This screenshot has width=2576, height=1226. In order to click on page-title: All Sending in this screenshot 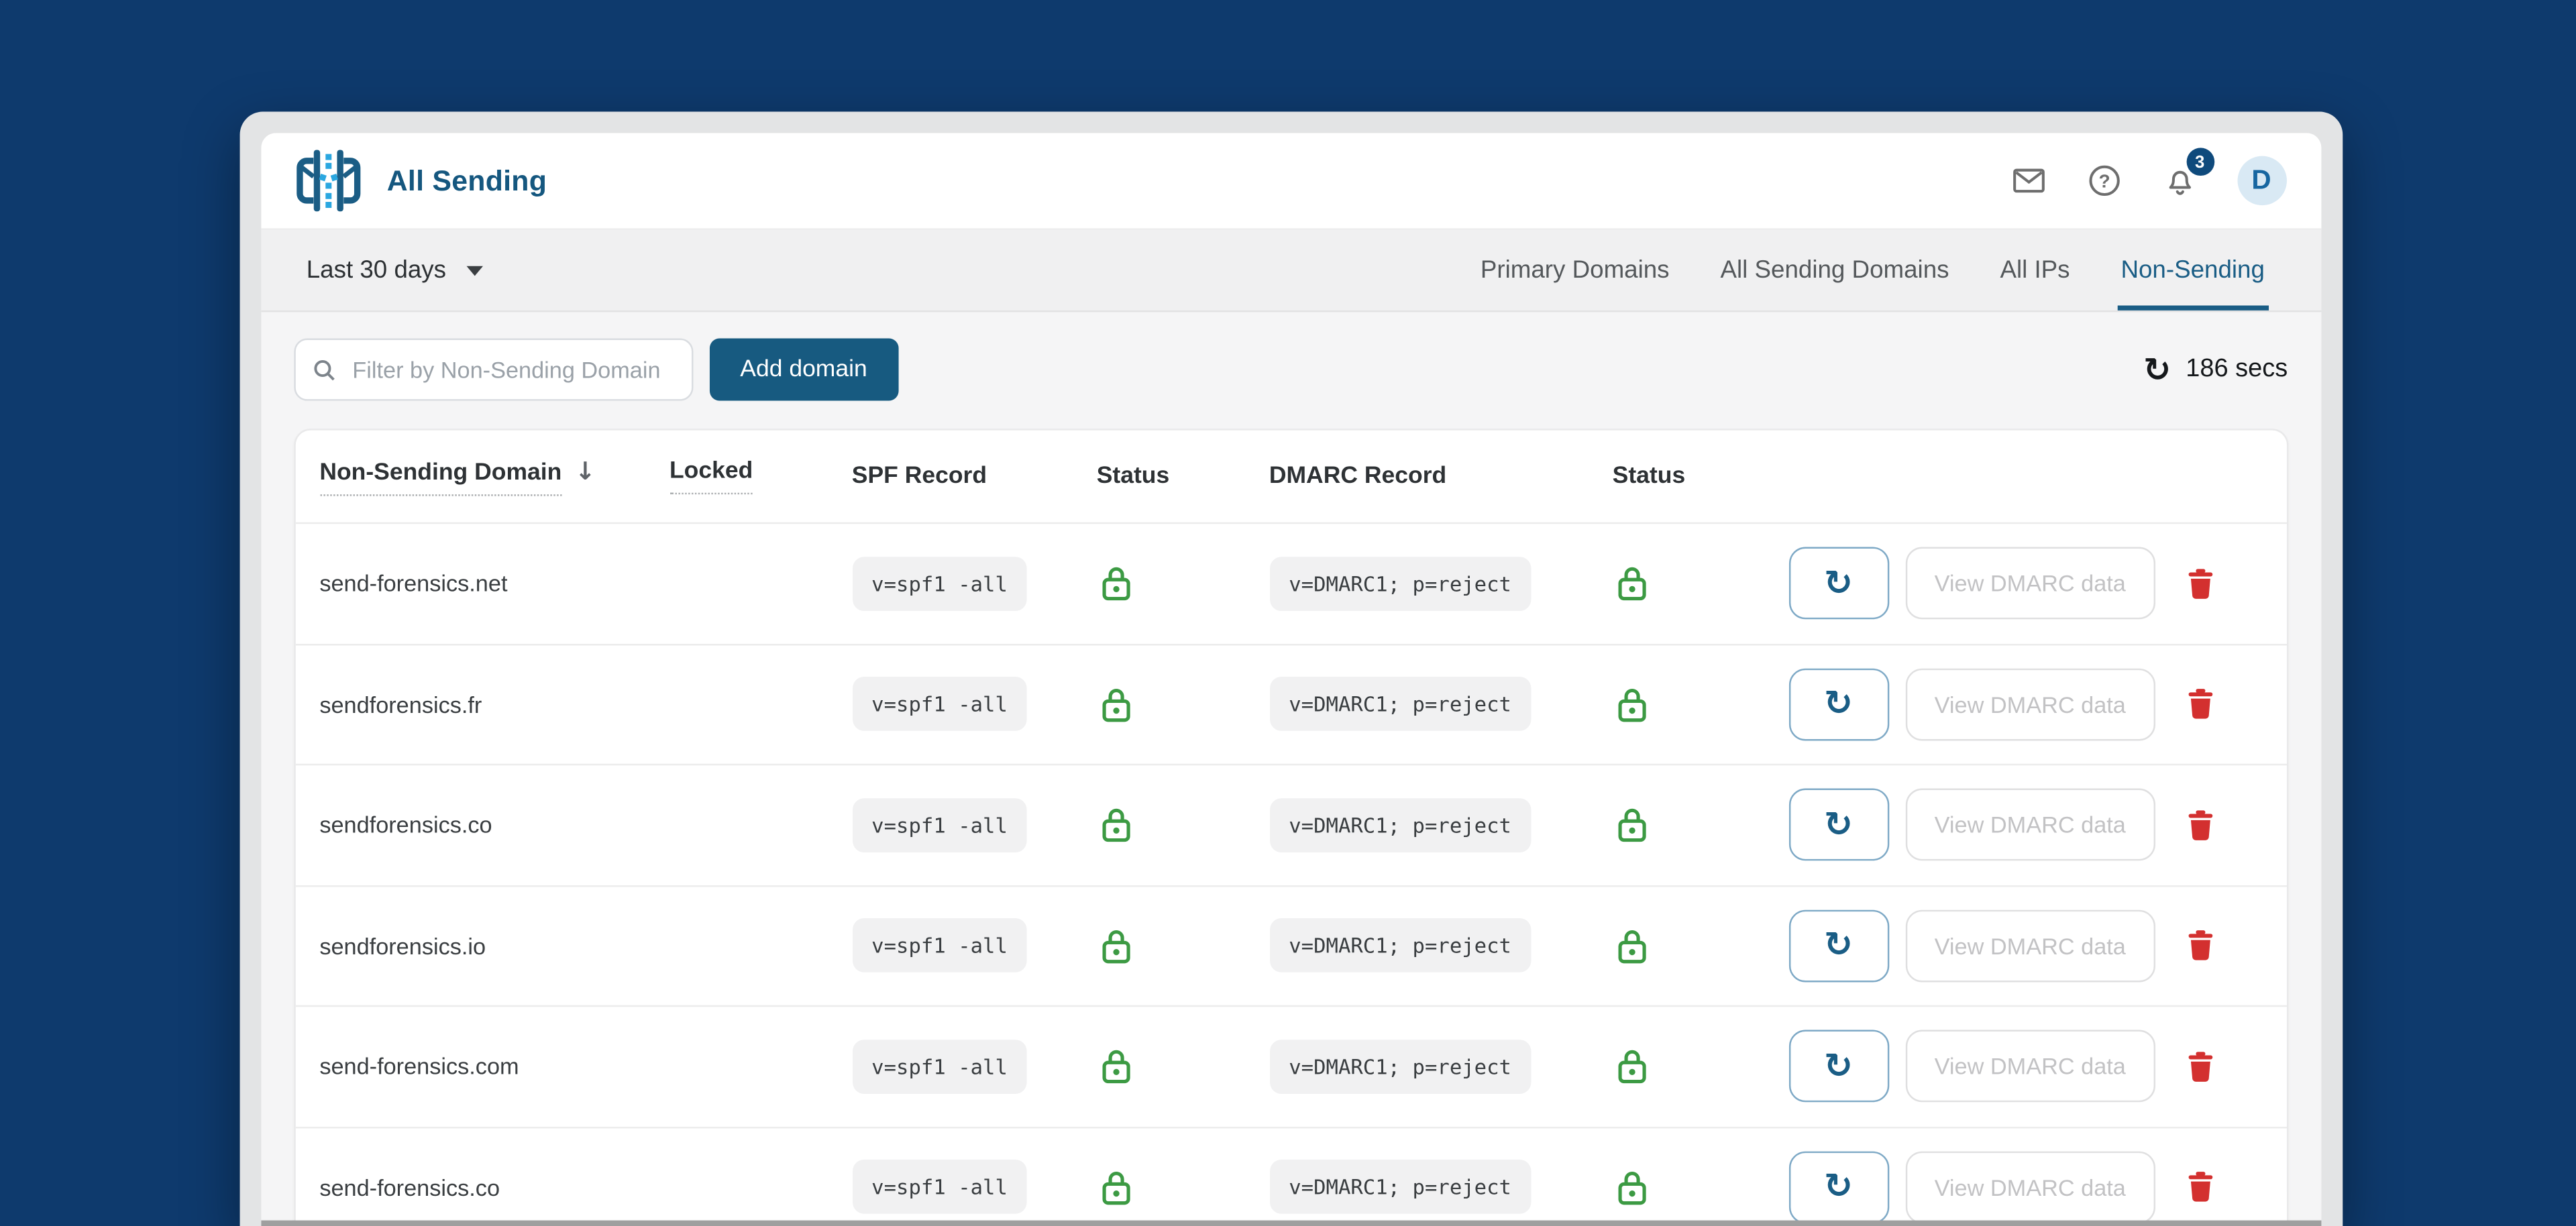, I will do `click(466, 180)`.